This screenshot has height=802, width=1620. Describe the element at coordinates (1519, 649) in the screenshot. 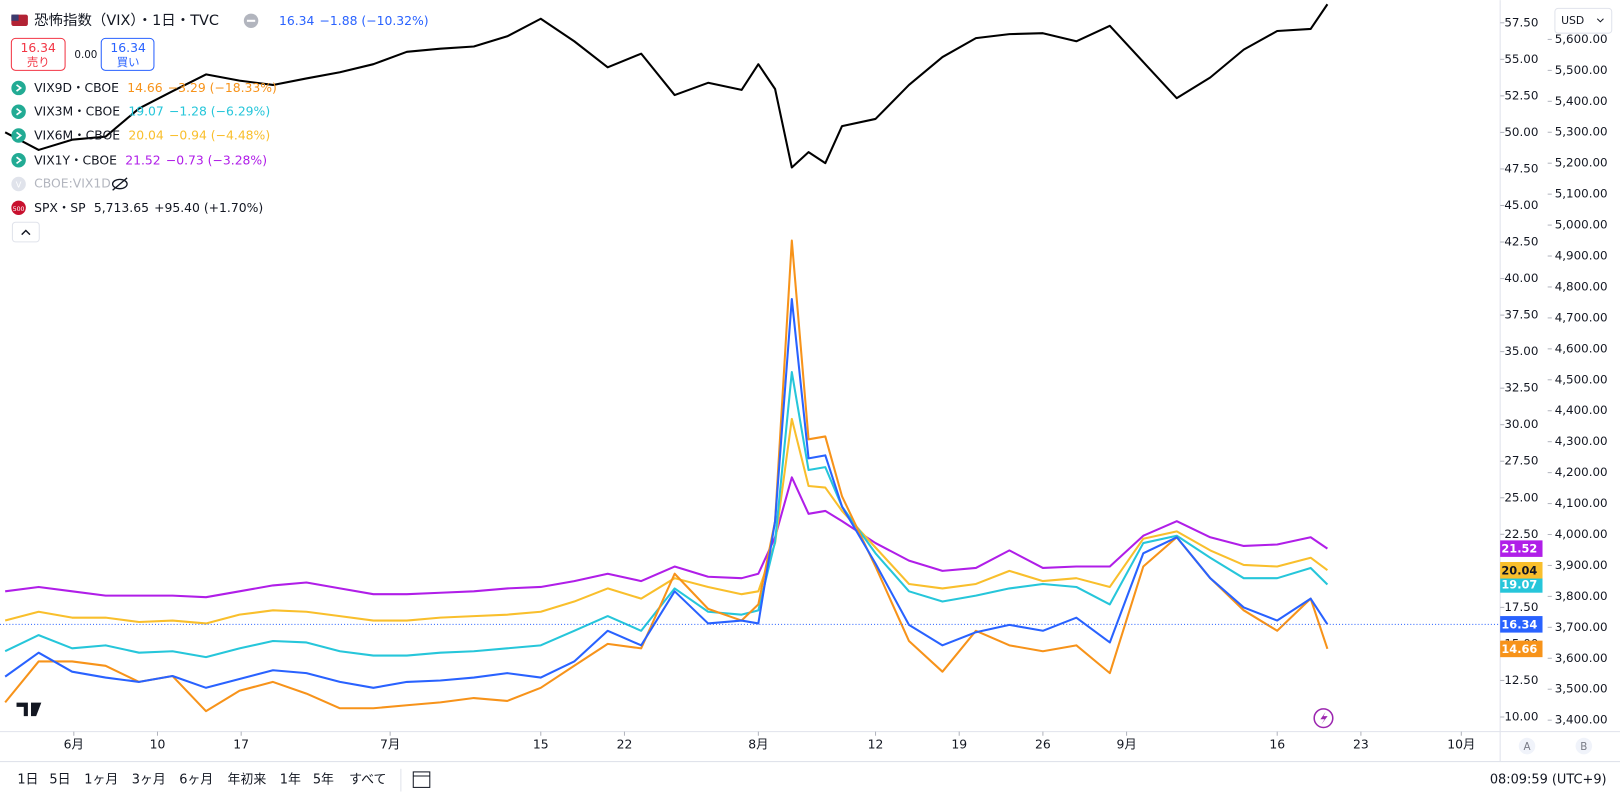

I see `price-tag-label: 14.66` at that location.